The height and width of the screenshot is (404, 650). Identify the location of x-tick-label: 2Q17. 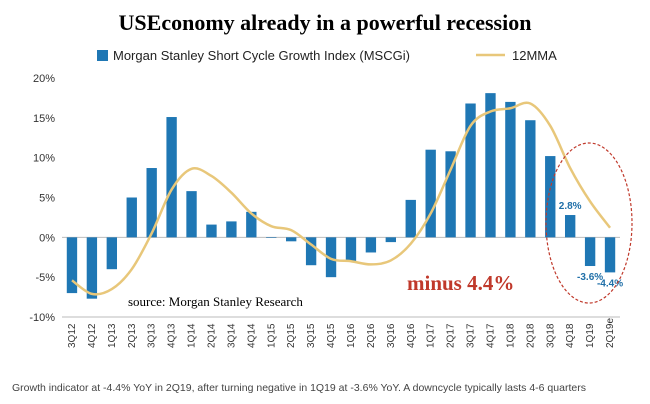
(451, 335).